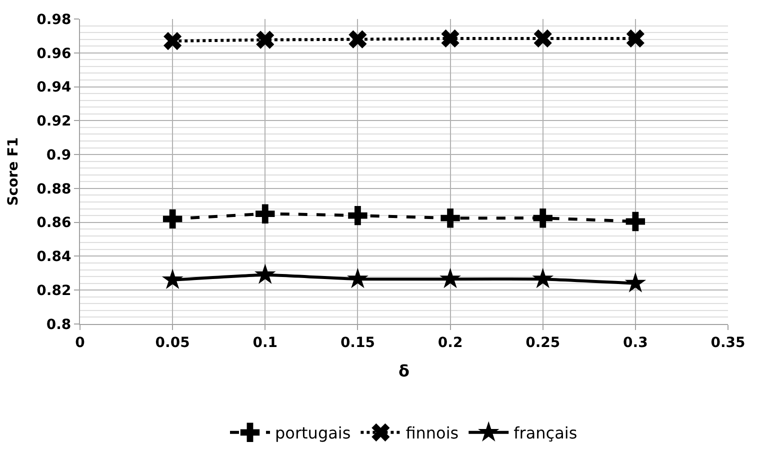 Image resolution: width=757 pixels, height=461 pixels. I want to click on x-tick-label: 0.35, so click(728, 342).